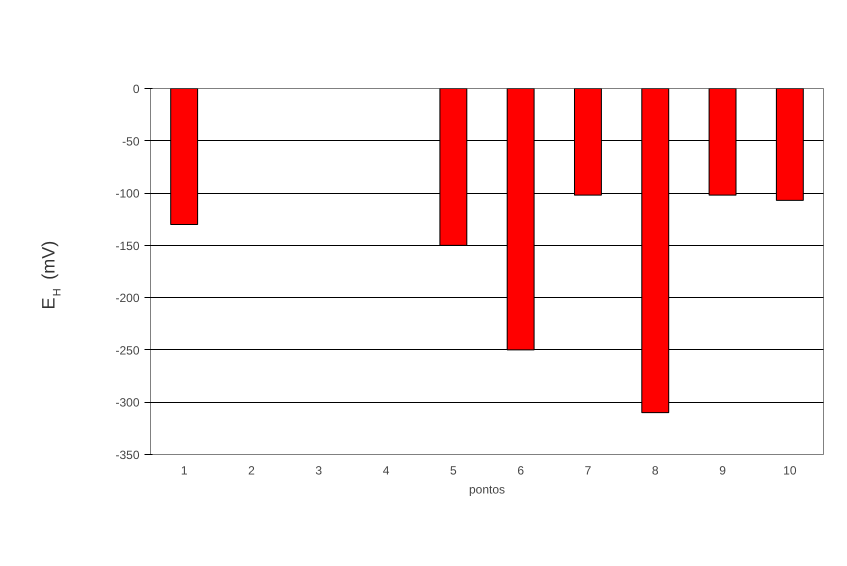  What do you see at coordinates (184, 471) in the screenshot?
I see `x-tick-label: 1` at bounding box center [184, 471].